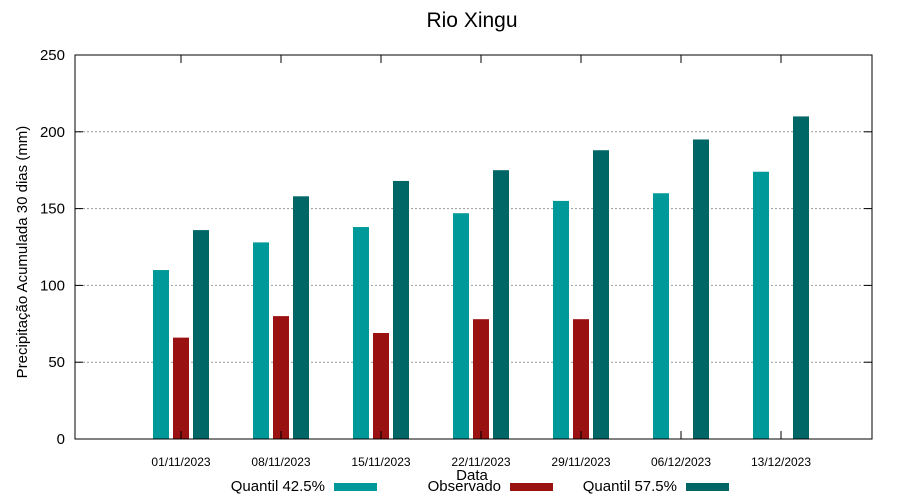  I want to click on x-tick-label: 22/11/2023, so click(480, 462).